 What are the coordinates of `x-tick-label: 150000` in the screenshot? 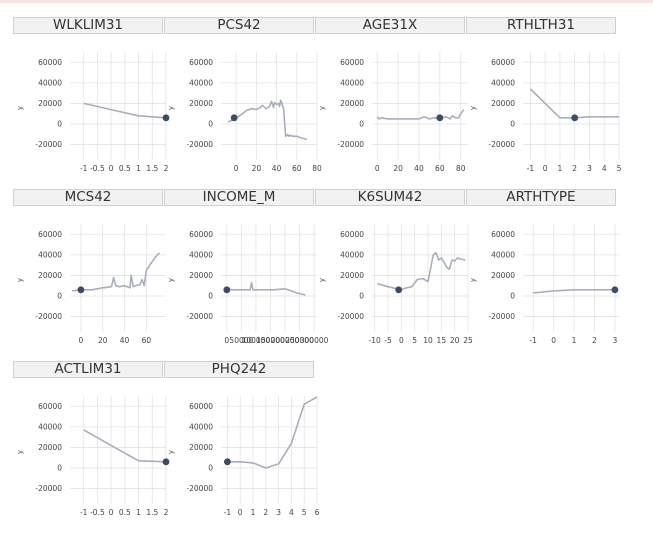 It's located at (270, 340).